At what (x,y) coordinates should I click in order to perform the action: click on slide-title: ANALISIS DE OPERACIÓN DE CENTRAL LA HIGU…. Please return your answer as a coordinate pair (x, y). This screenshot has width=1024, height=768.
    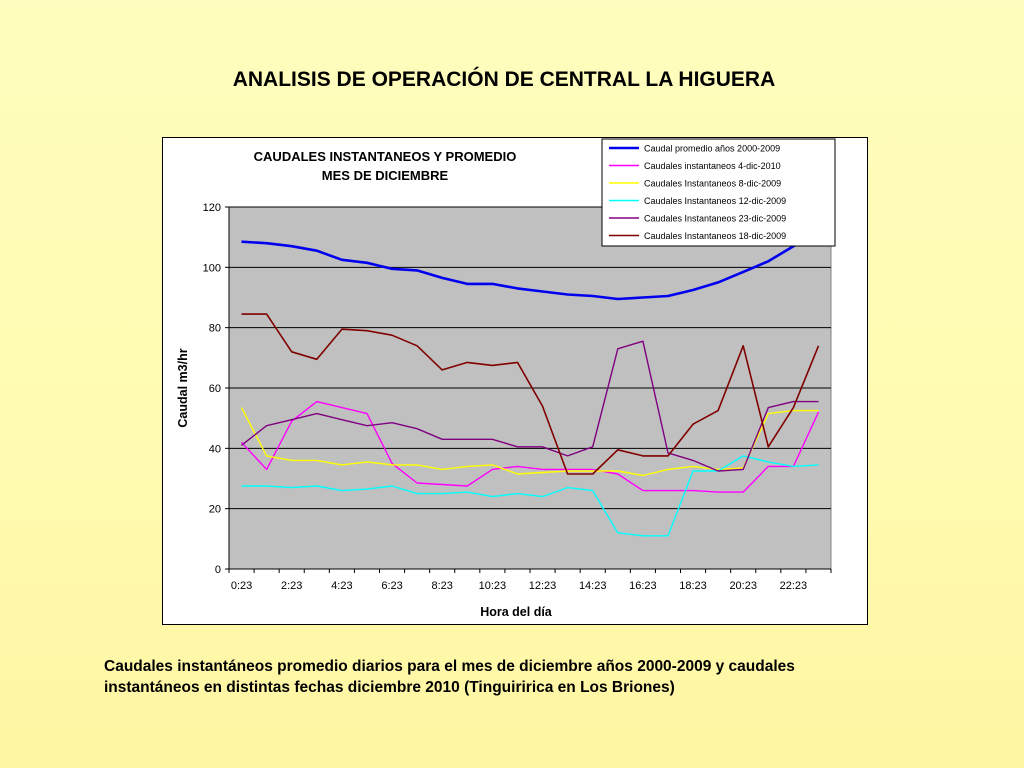
    Looking at the image, I should click on (504, 79).